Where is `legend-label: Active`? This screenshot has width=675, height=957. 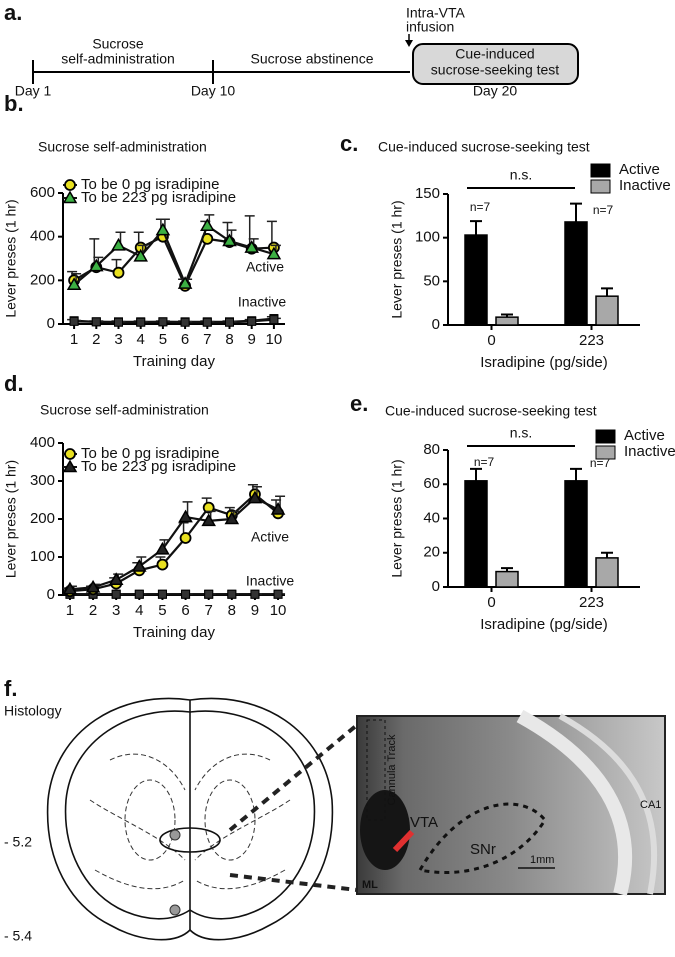
legend-label: Active is located at coordinates (644, 435).